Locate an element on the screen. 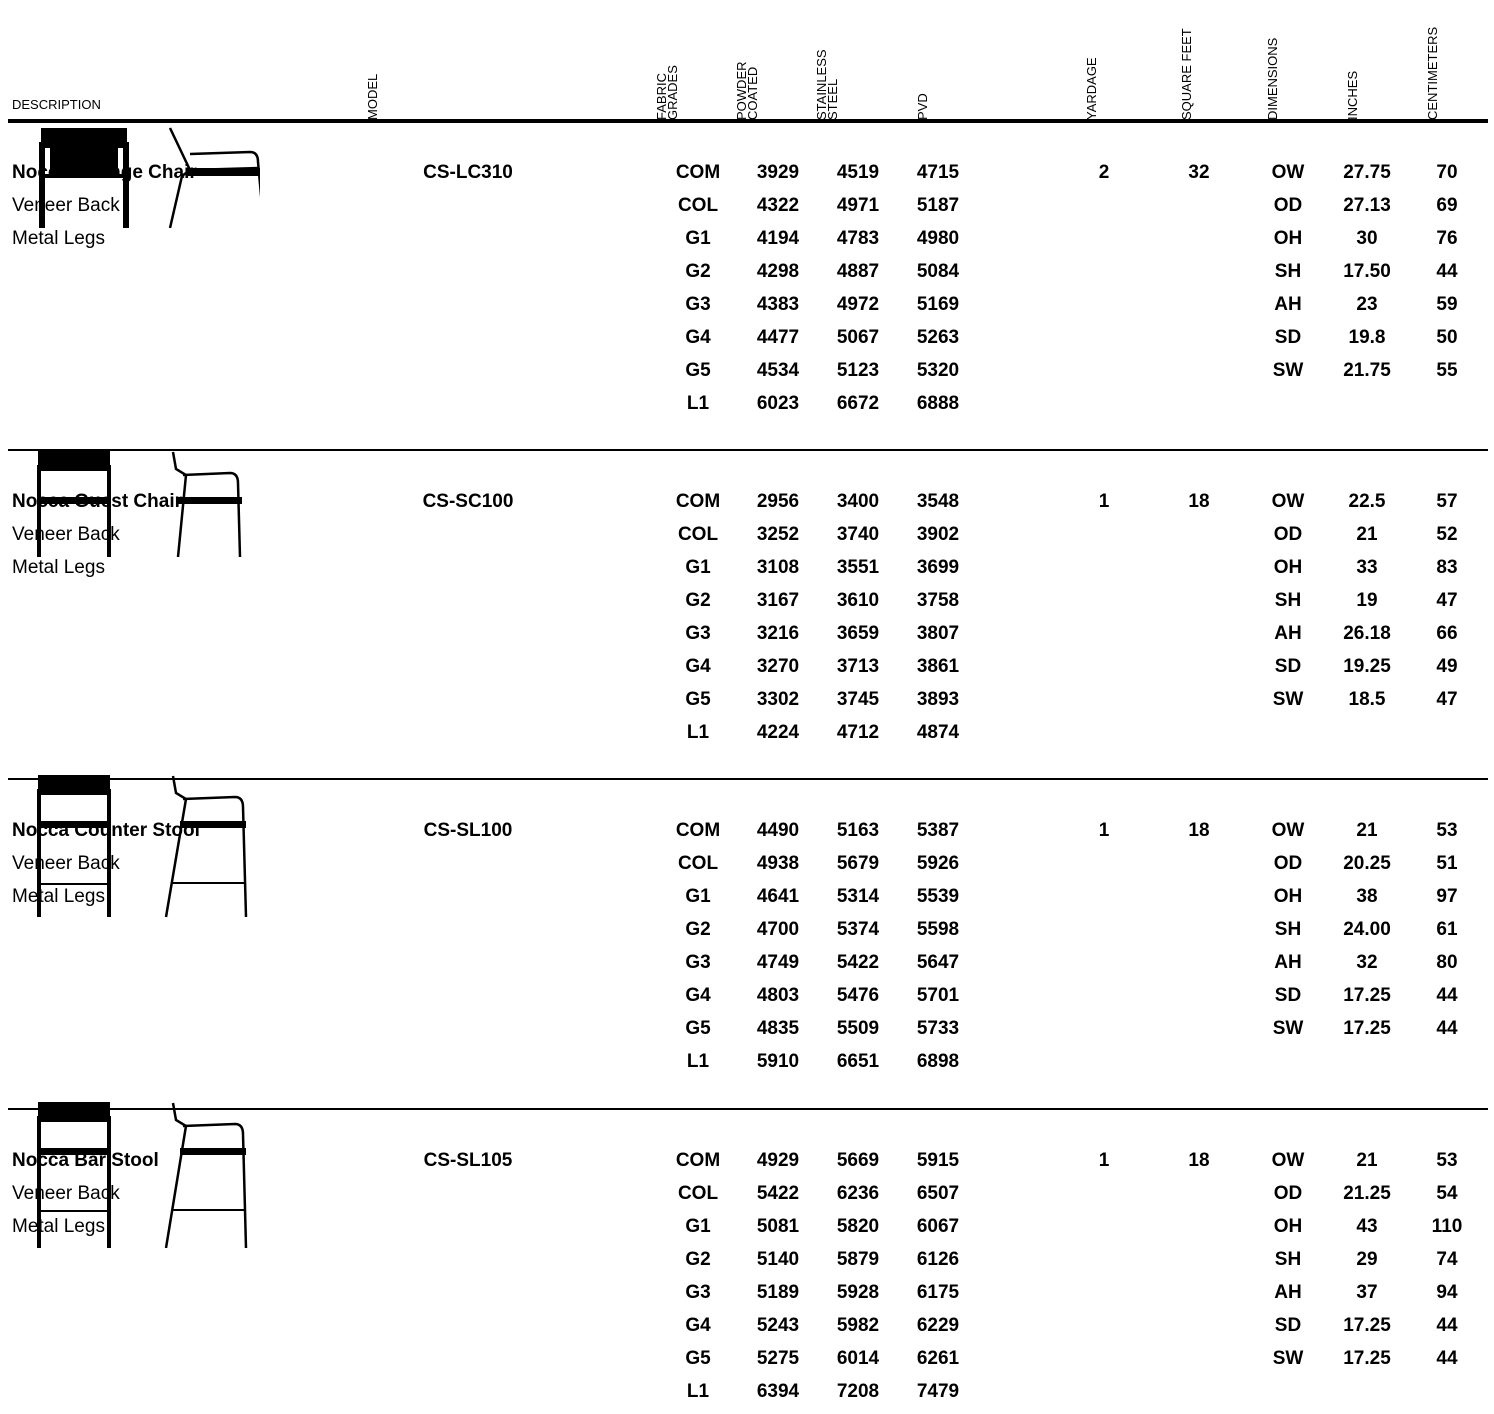 The height and width of the screenshot is (1414, 1494). dimension-inches: 43 is located at coordinates (1367, 1226).